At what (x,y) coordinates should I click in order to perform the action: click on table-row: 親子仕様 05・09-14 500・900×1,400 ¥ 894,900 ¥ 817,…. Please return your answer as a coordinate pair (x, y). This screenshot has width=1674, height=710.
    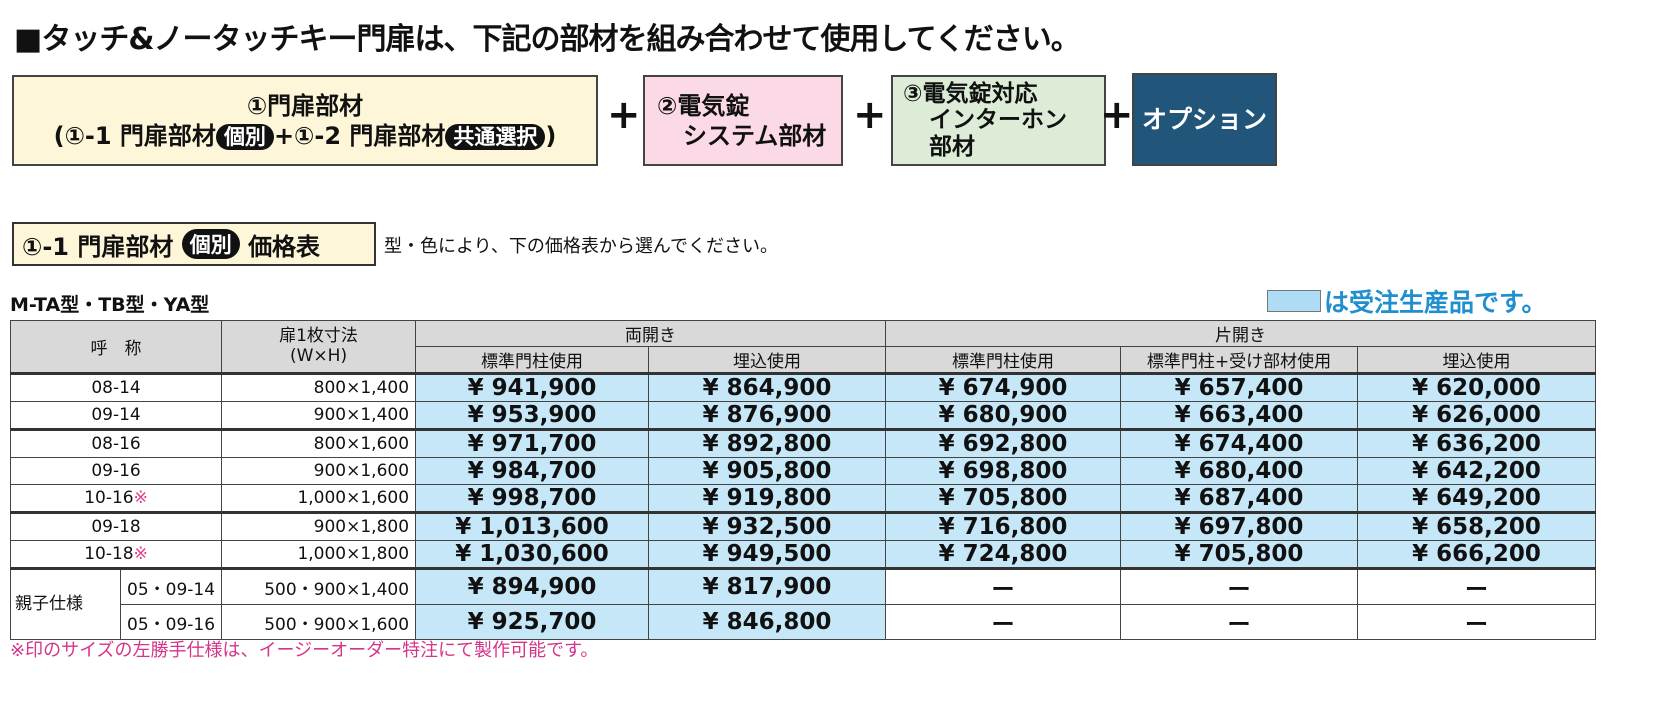
    Looking at the image, I should click on (803, 603).